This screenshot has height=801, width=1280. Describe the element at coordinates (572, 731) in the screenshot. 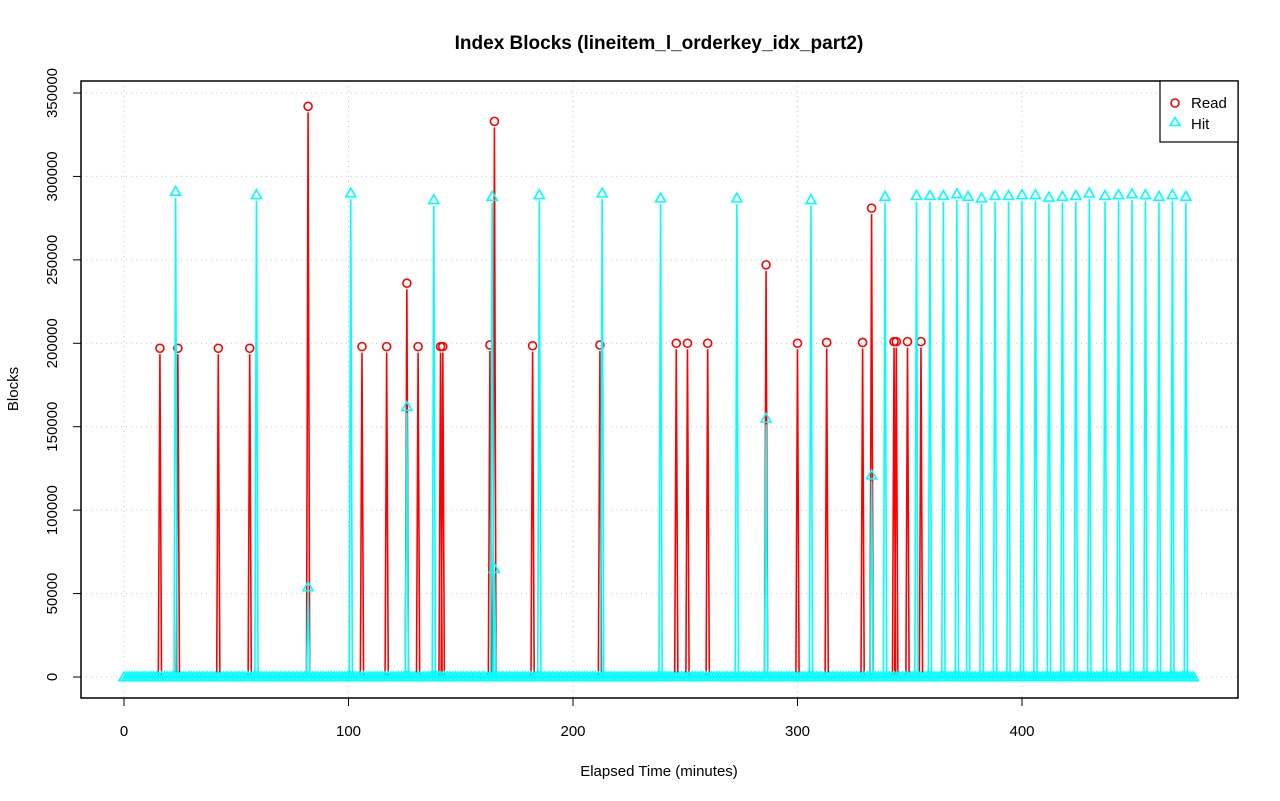

I see `x-tick-label: 200` at that location.